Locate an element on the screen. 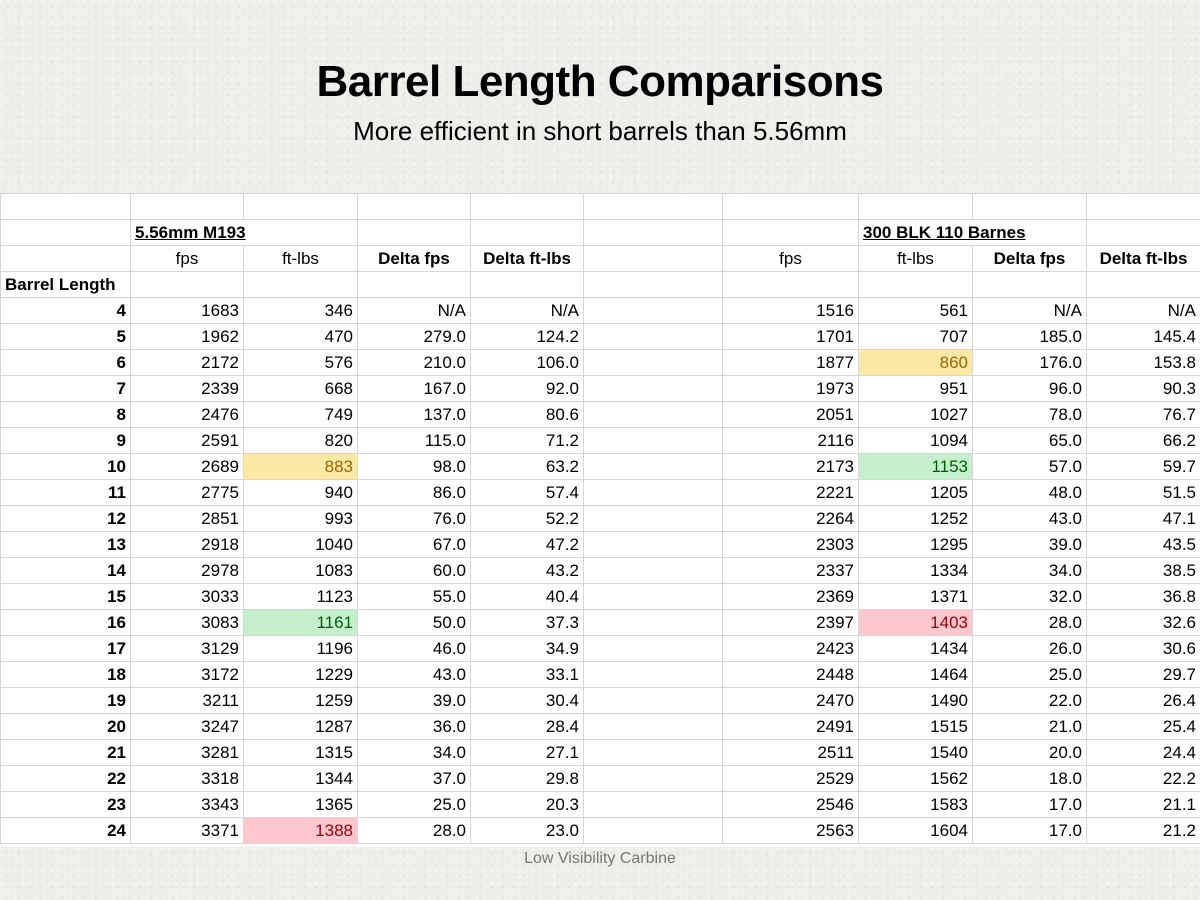 This screenshot has width=1200, height=900. blk-delta-fps-cell: 96.0 is located at coordinates (1029, 388).